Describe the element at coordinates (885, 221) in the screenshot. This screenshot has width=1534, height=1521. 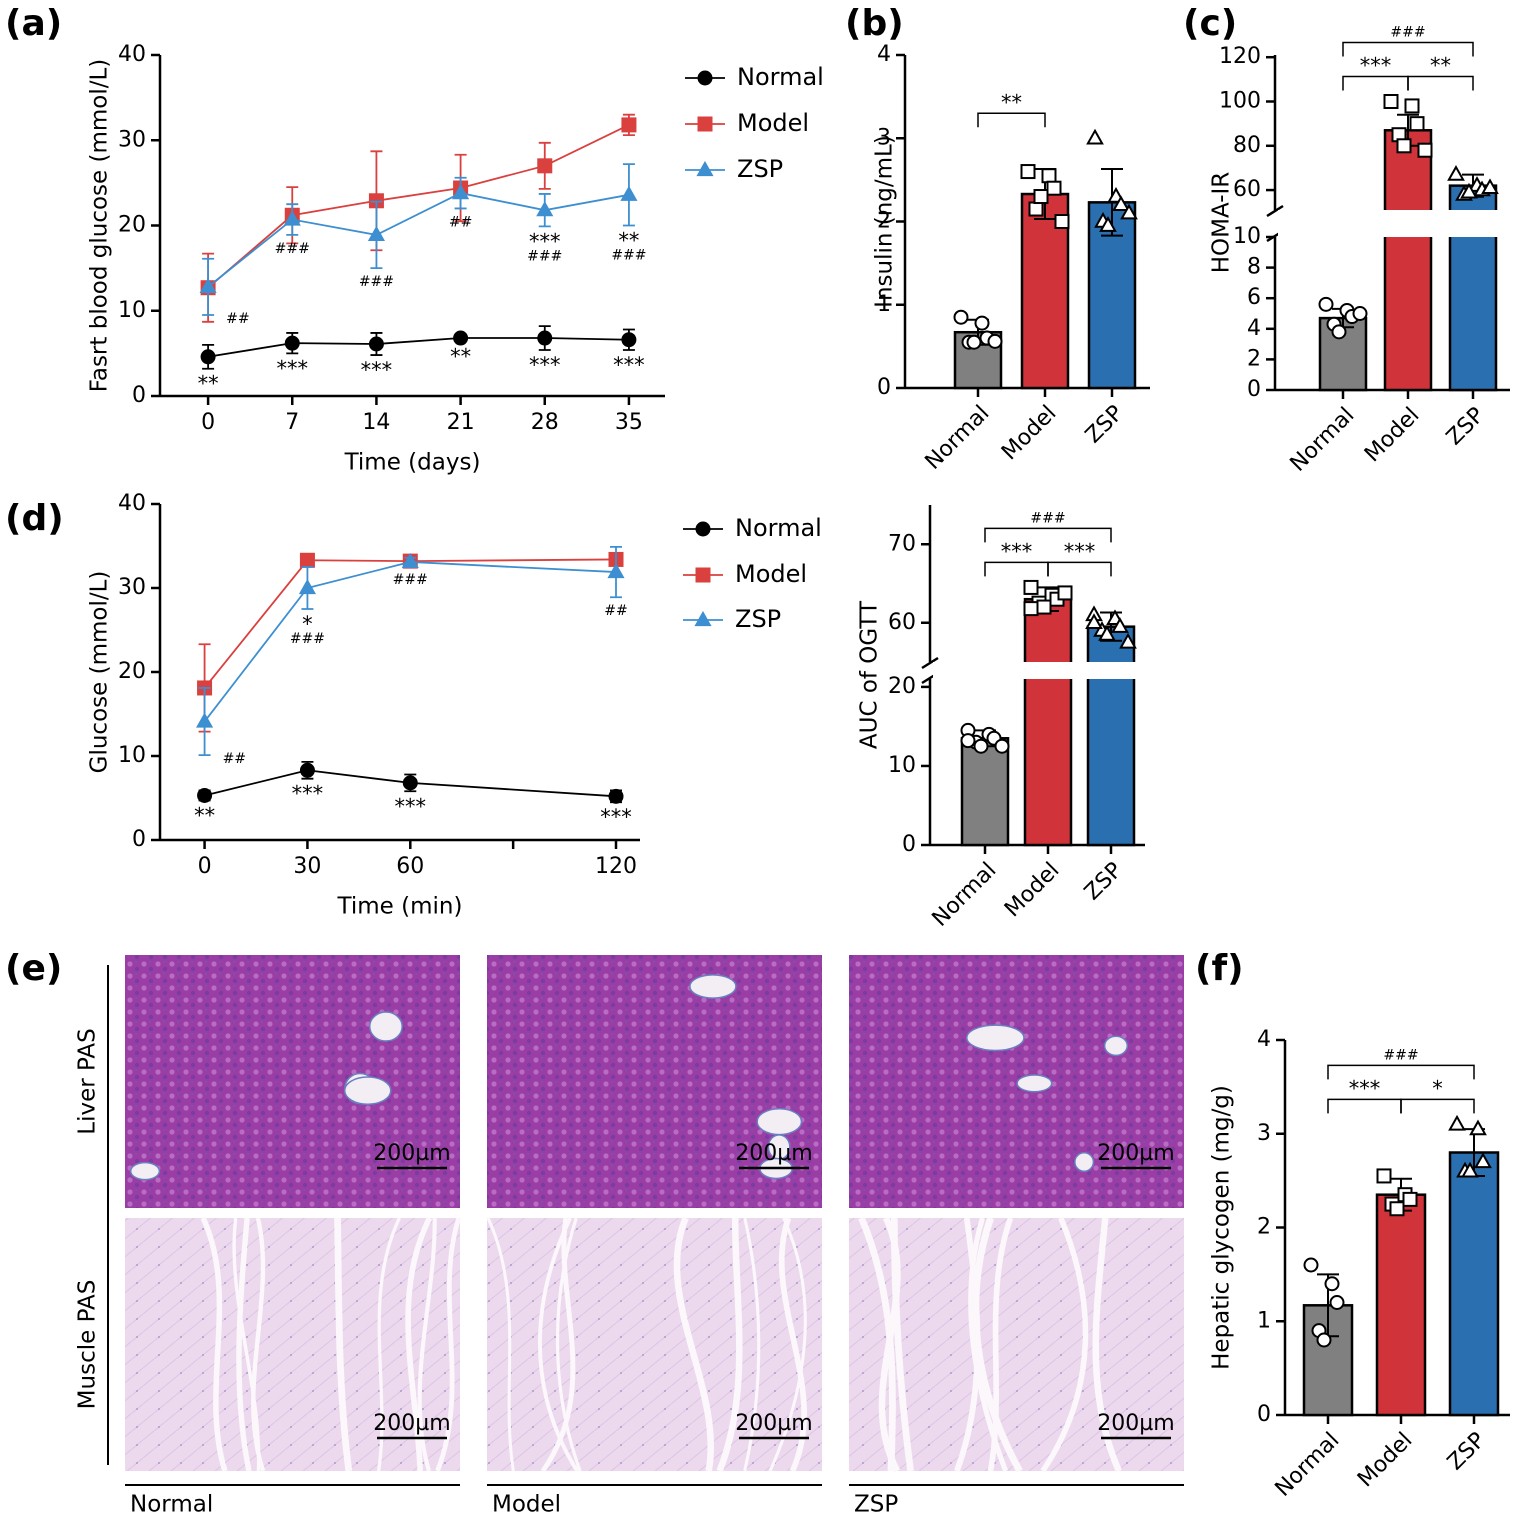
I see `y-axis-title: Insulin (ng/mL)` at that location.